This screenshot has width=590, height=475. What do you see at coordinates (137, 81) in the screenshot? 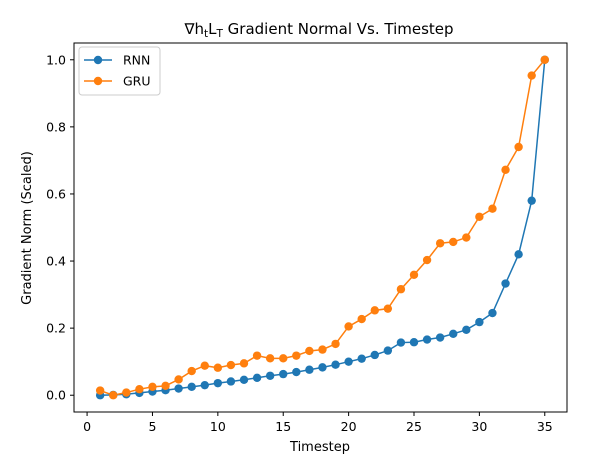
I see `legend-label-gru: GRU` at bounding box center [137, 81].